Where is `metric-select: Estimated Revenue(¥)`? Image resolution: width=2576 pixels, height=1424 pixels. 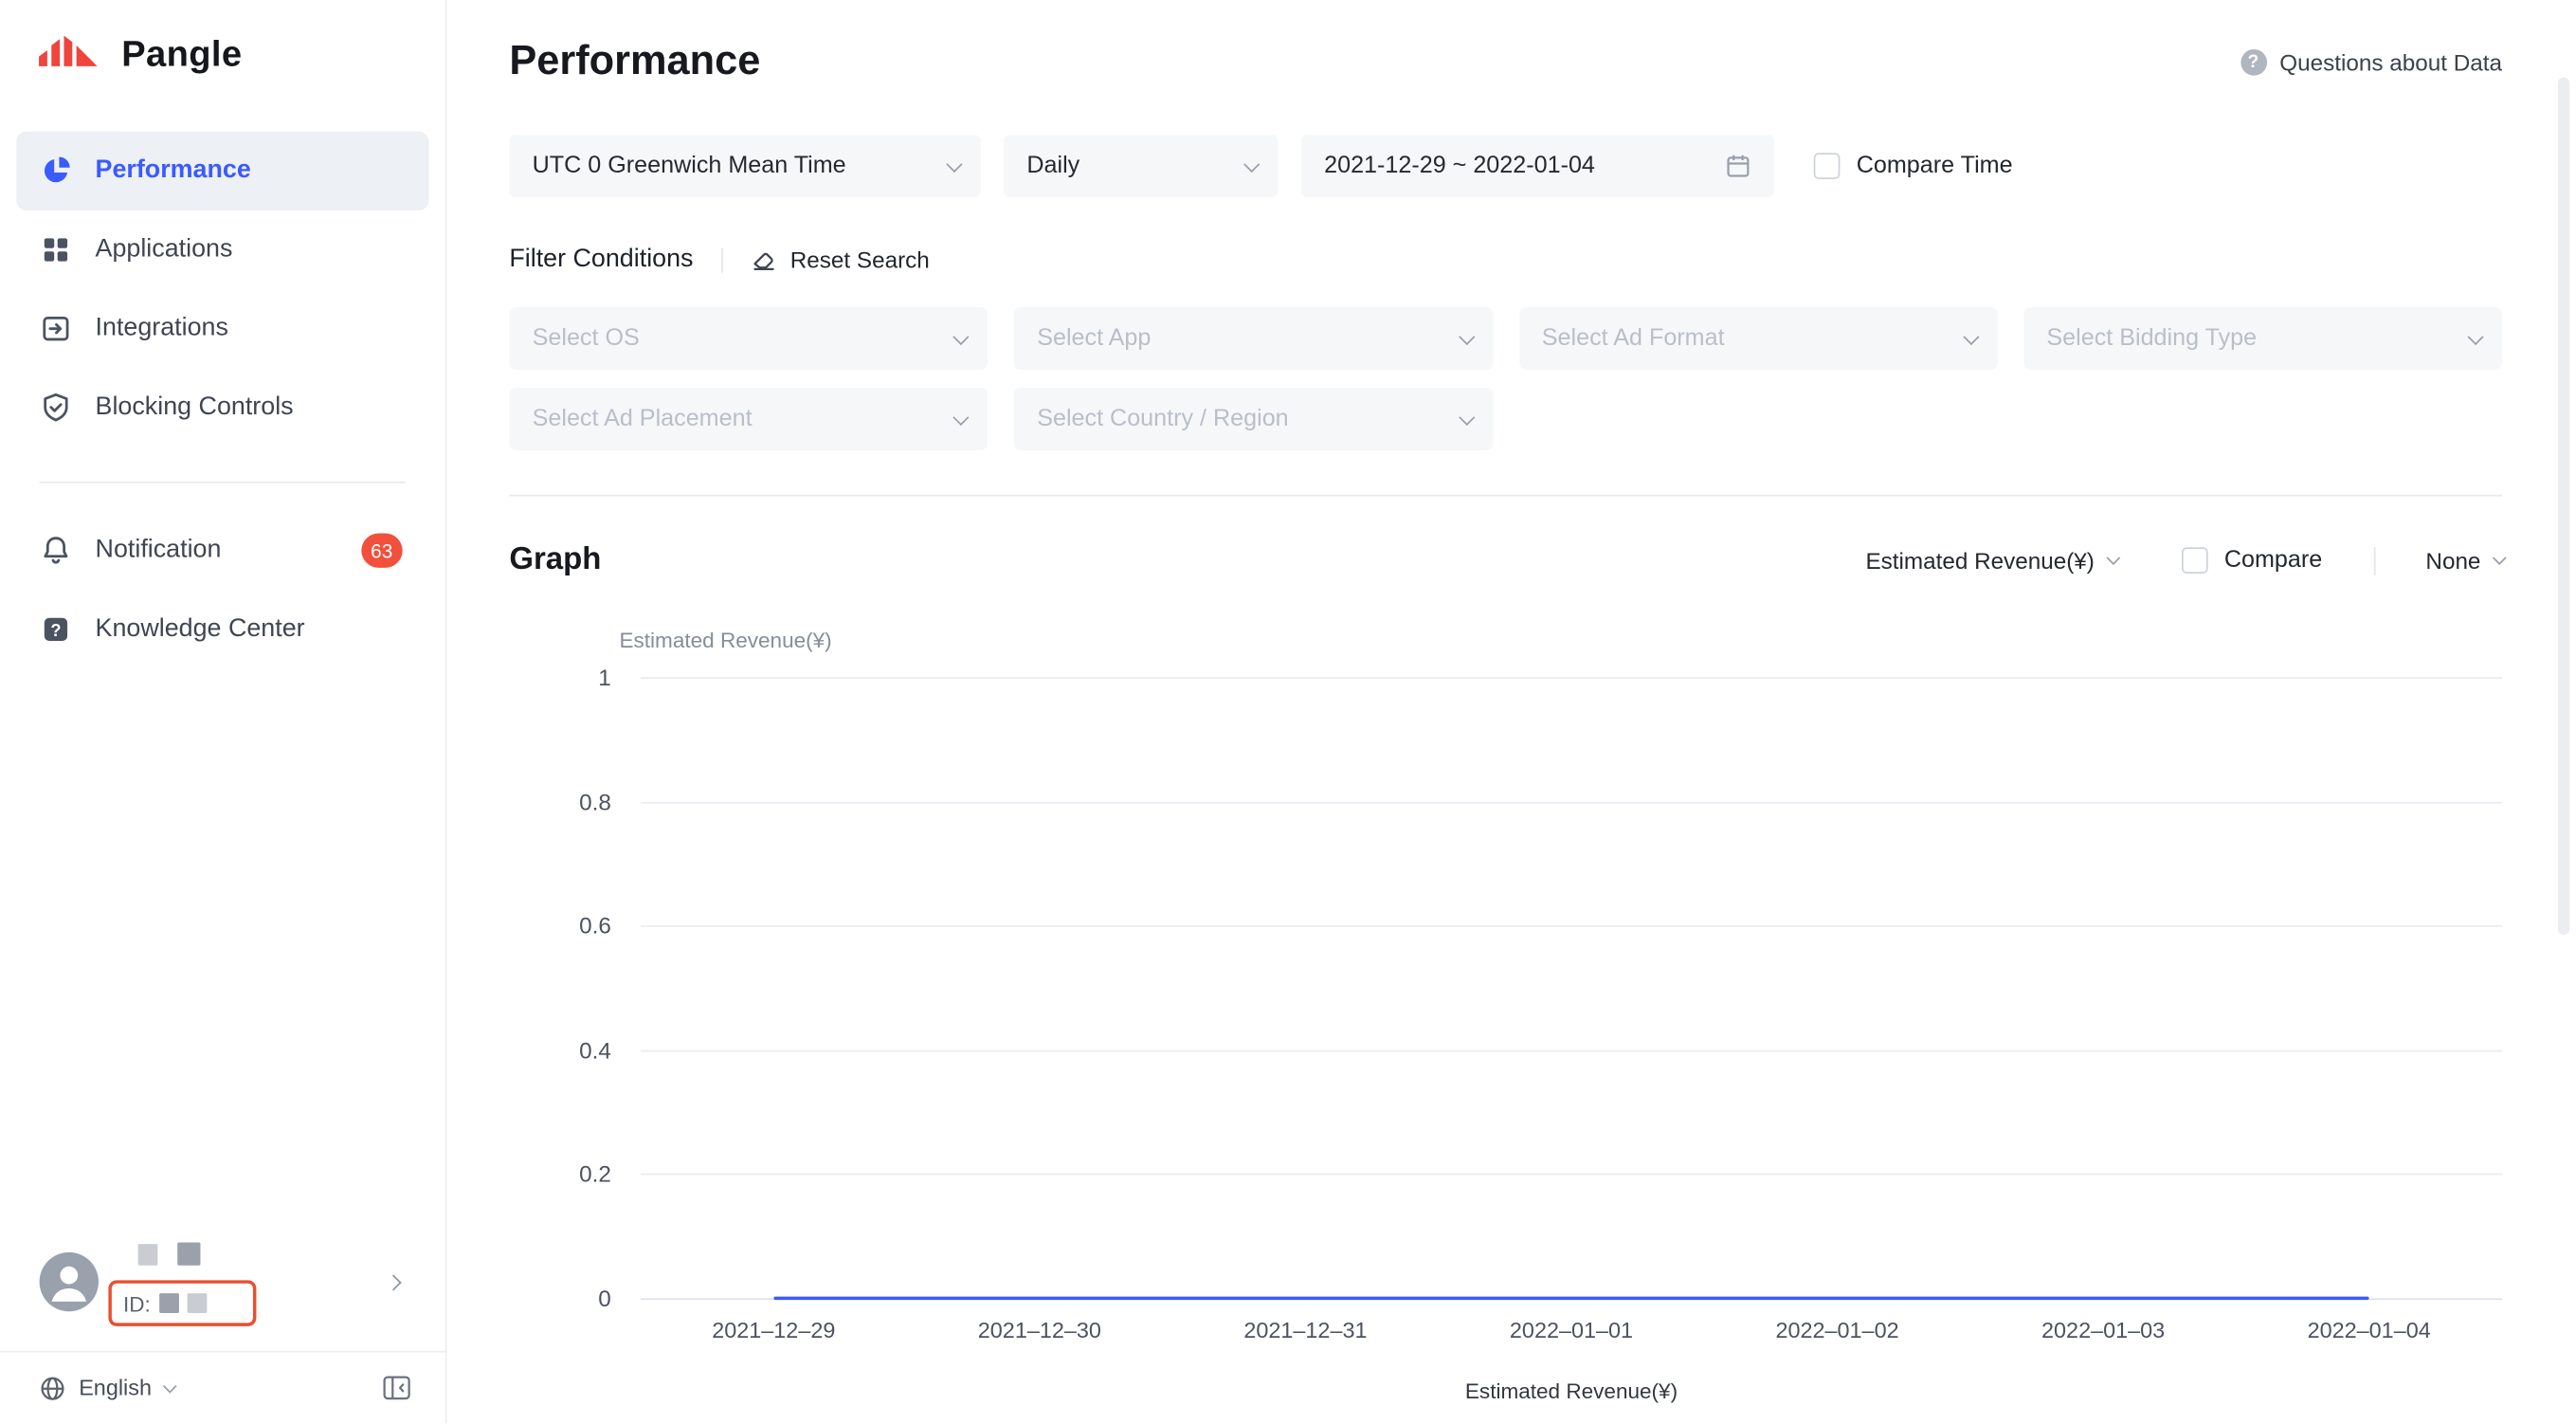
metric-select: Estimated Revenue(¥) is located at coordinates (1993, 560).